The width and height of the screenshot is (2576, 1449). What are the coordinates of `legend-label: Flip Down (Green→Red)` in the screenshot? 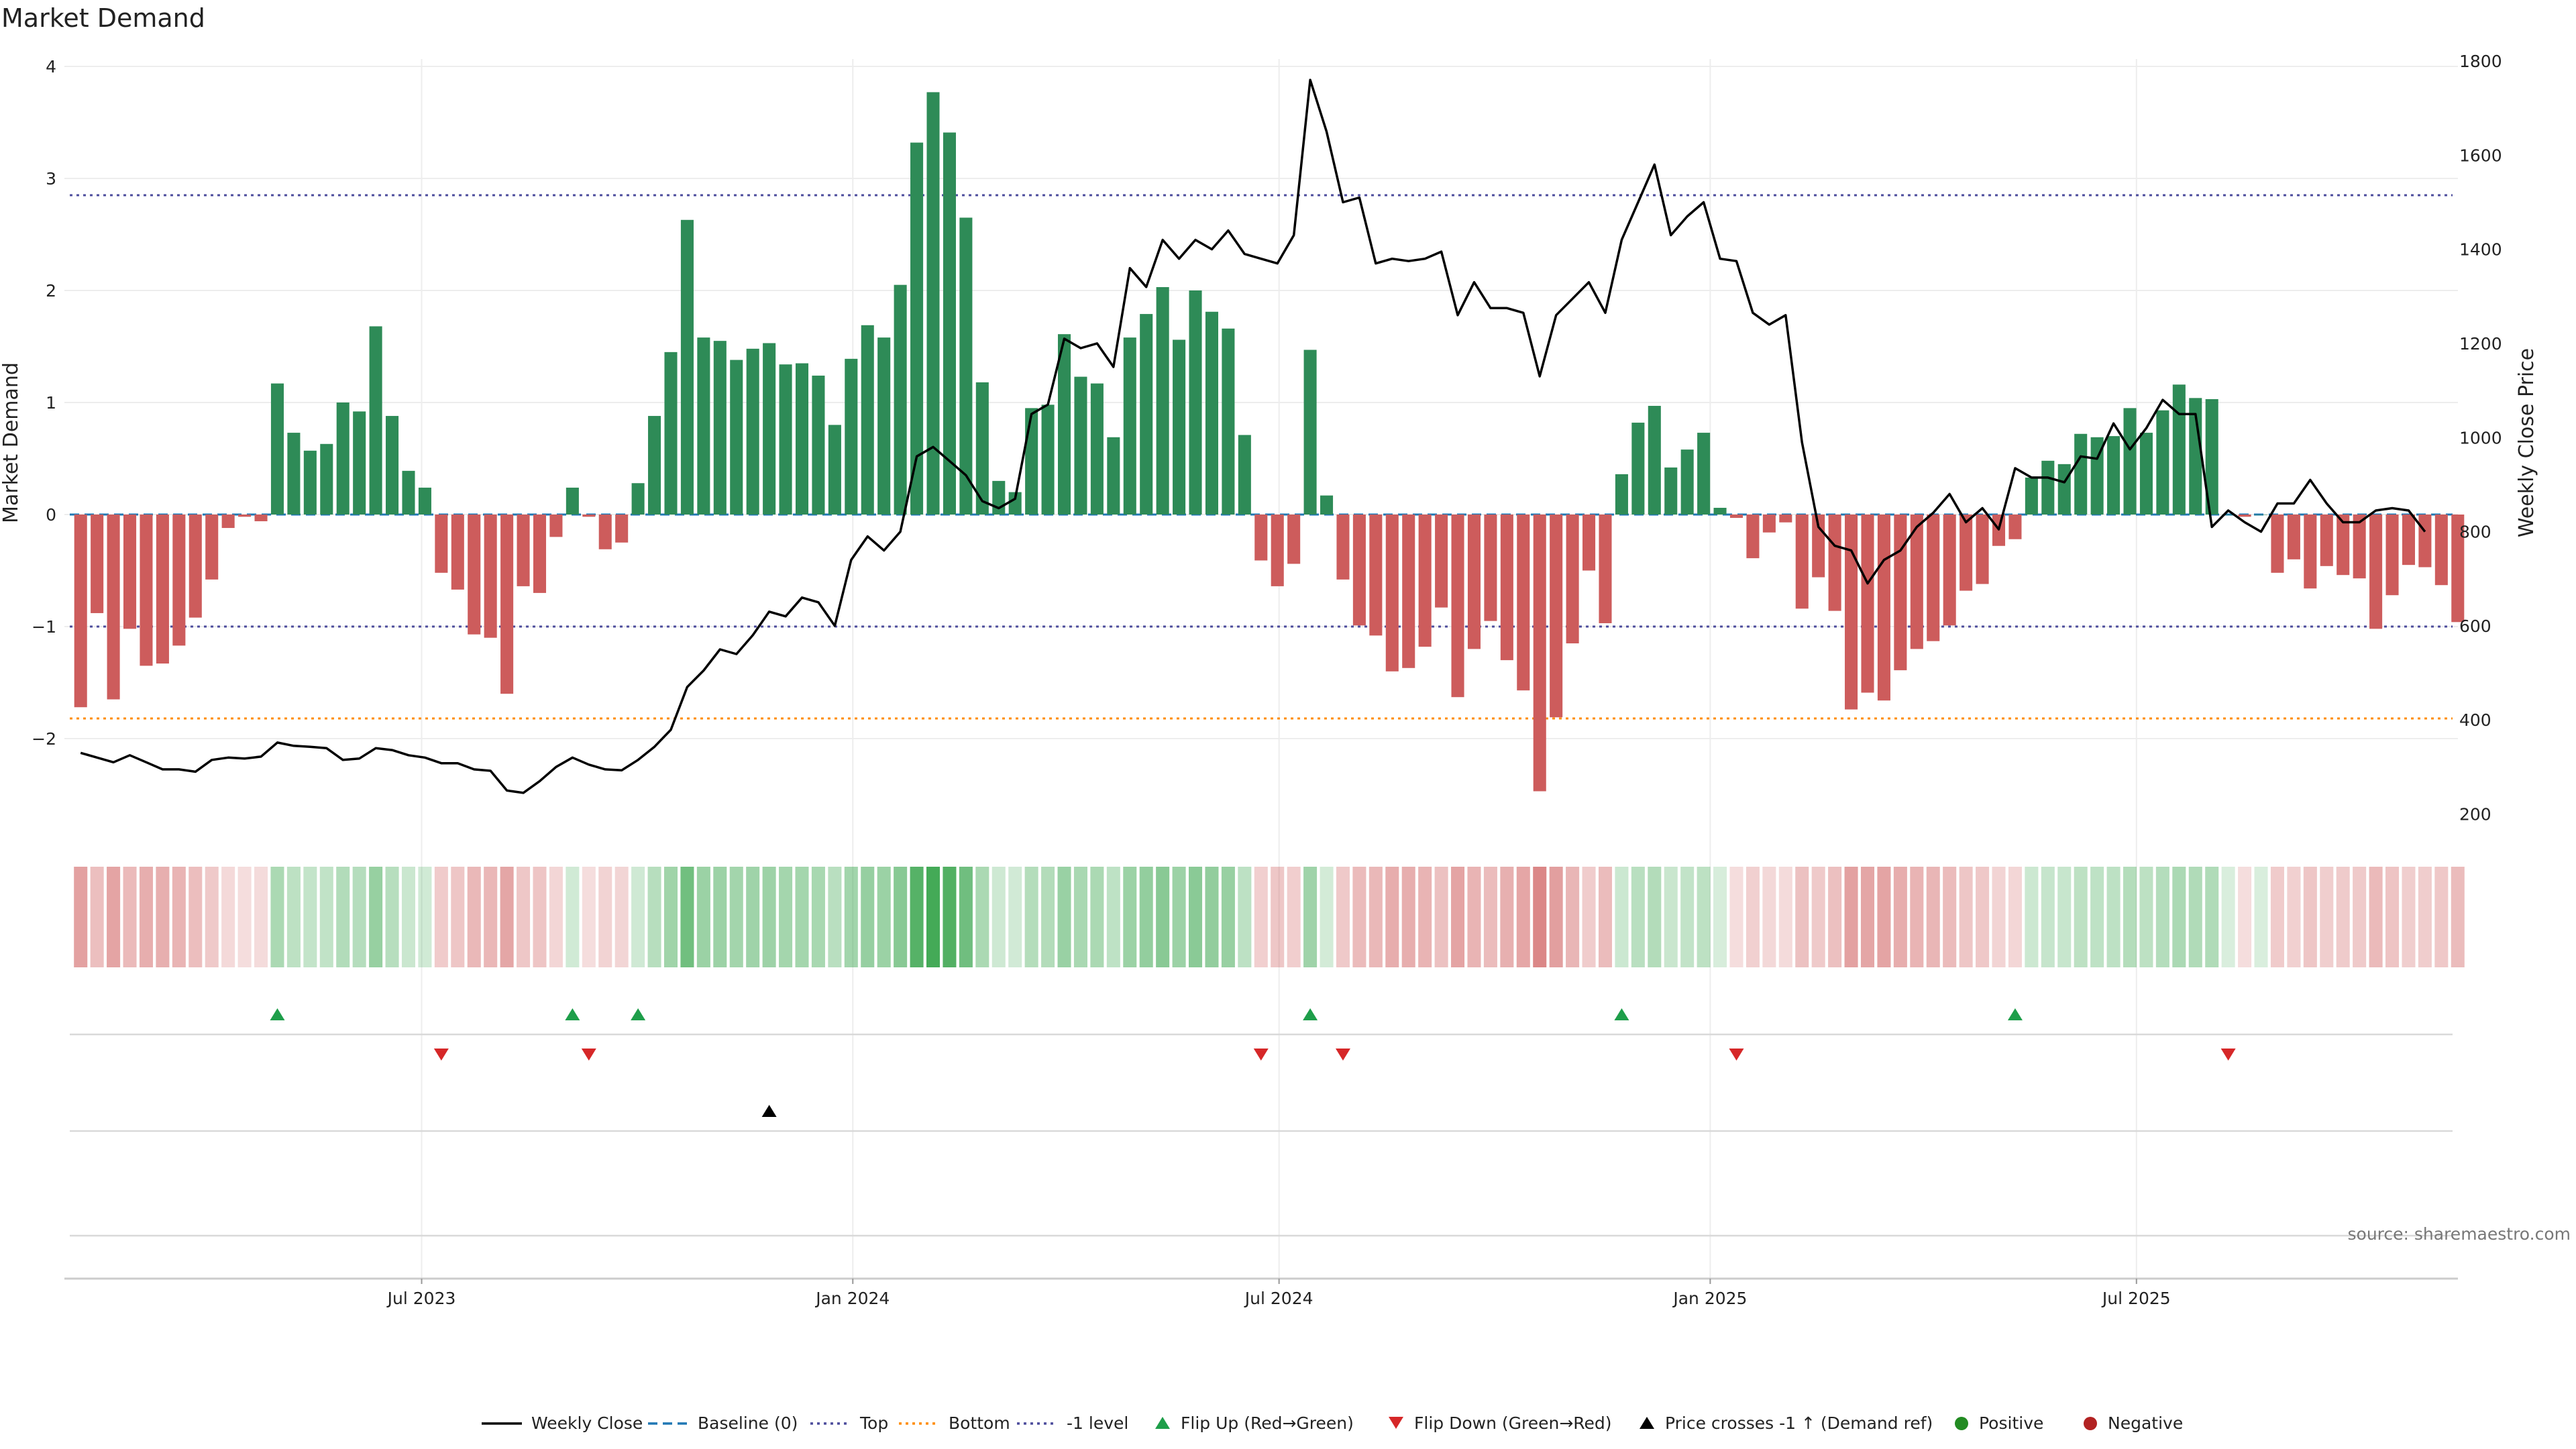 It's located at (1513, 1423).